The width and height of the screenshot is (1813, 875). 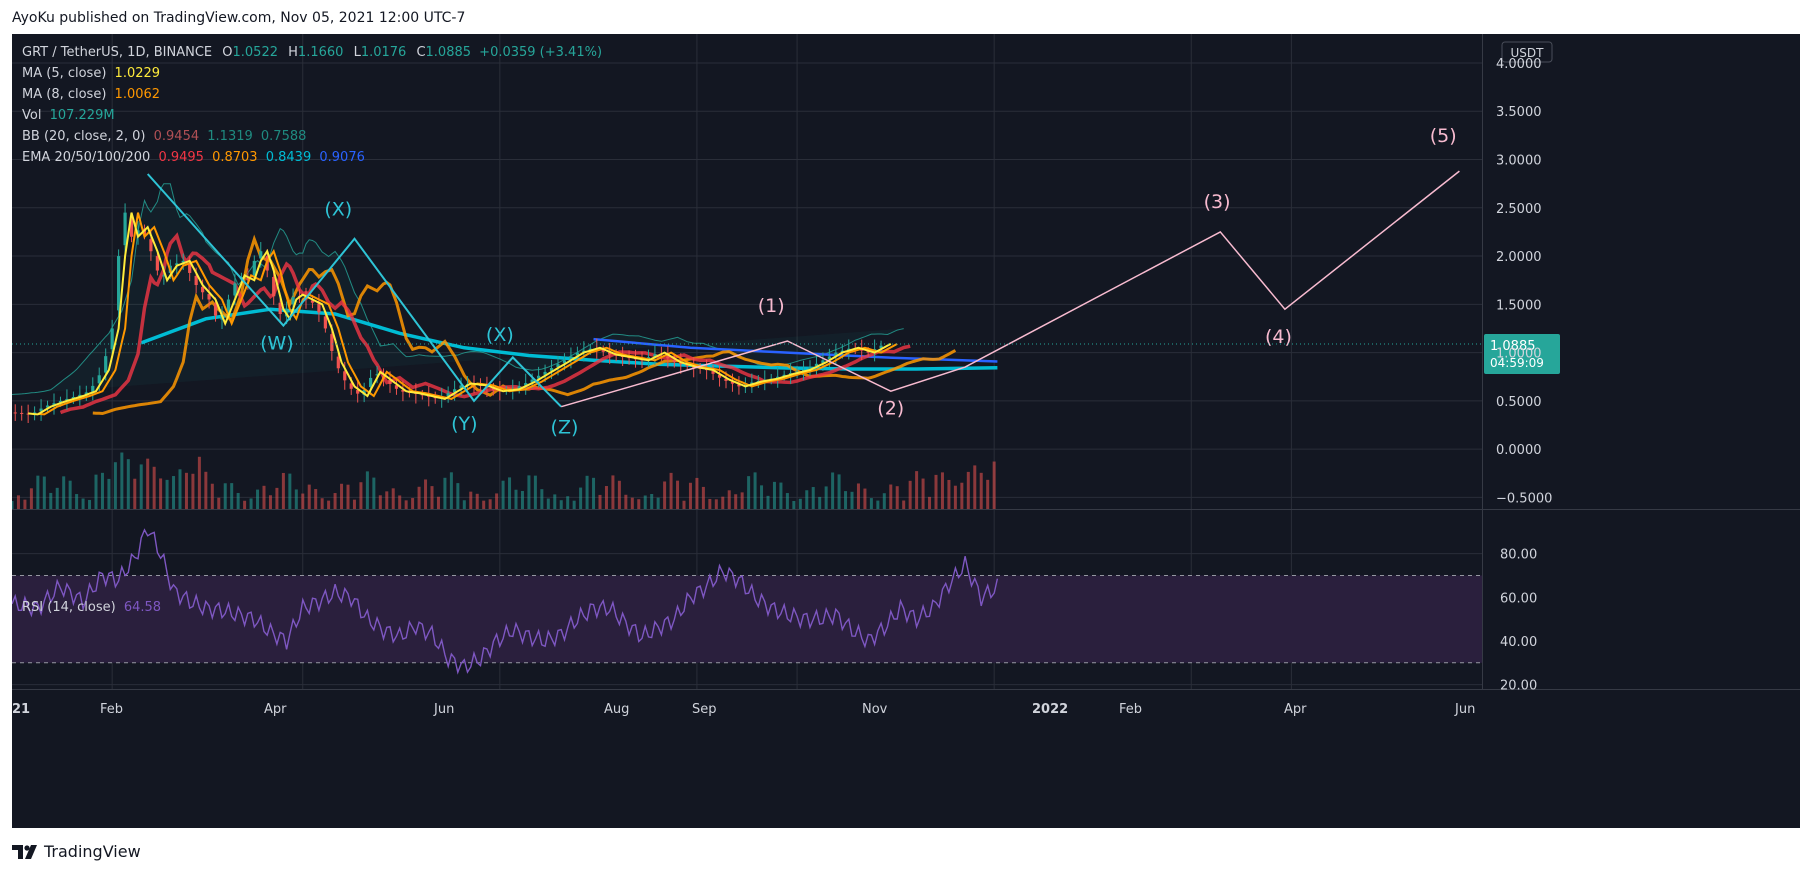 I want to click on legend-vol-value: 107.229M, so click(x=82, y=115).